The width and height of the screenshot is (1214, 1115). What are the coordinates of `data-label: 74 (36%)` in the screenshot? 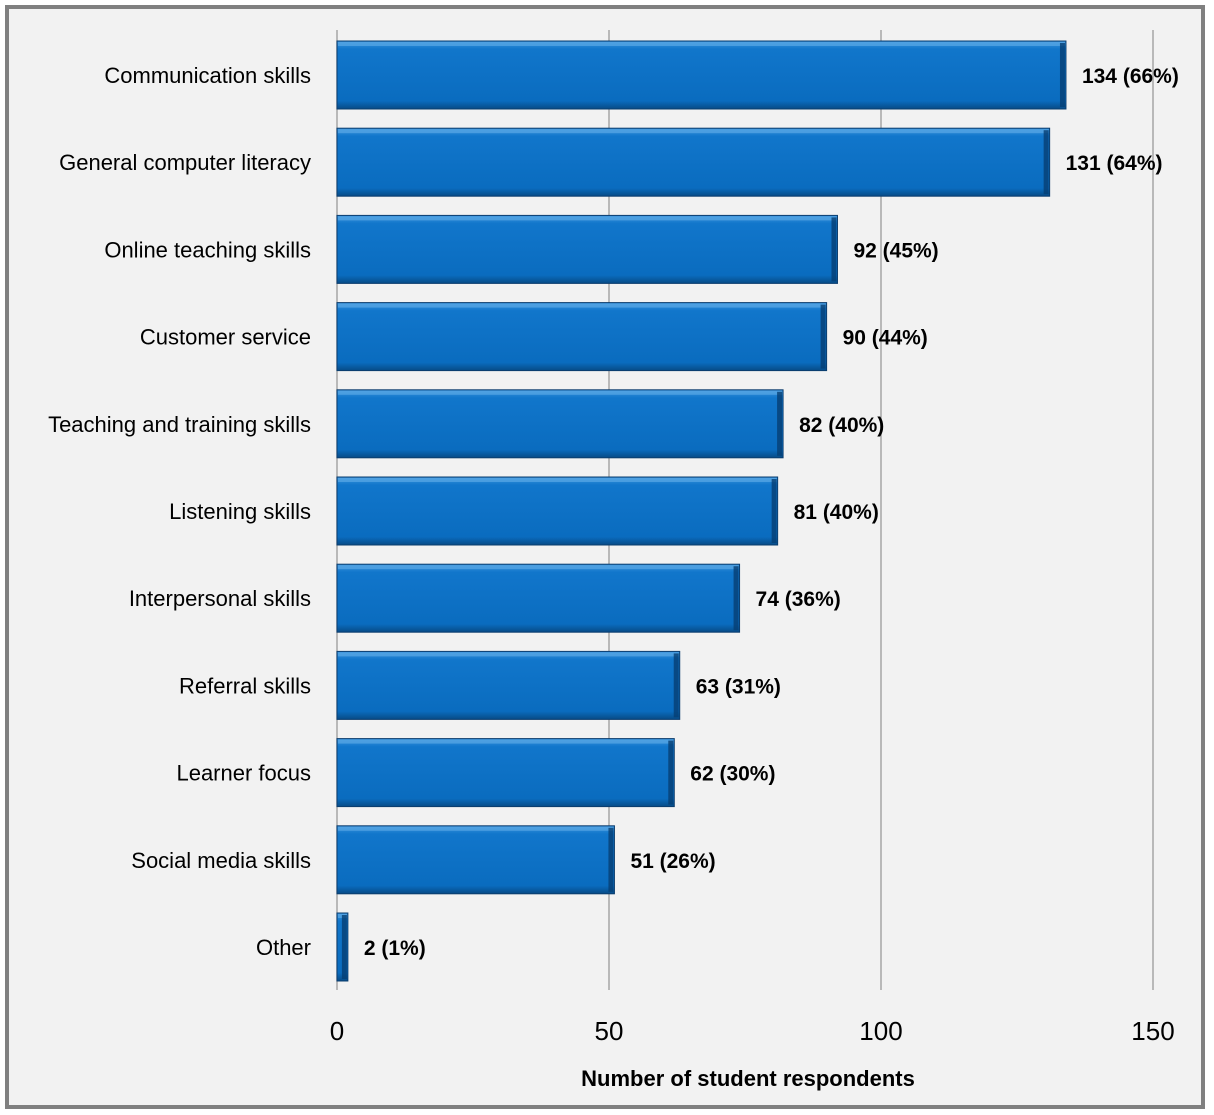 It's located at (798, 599).